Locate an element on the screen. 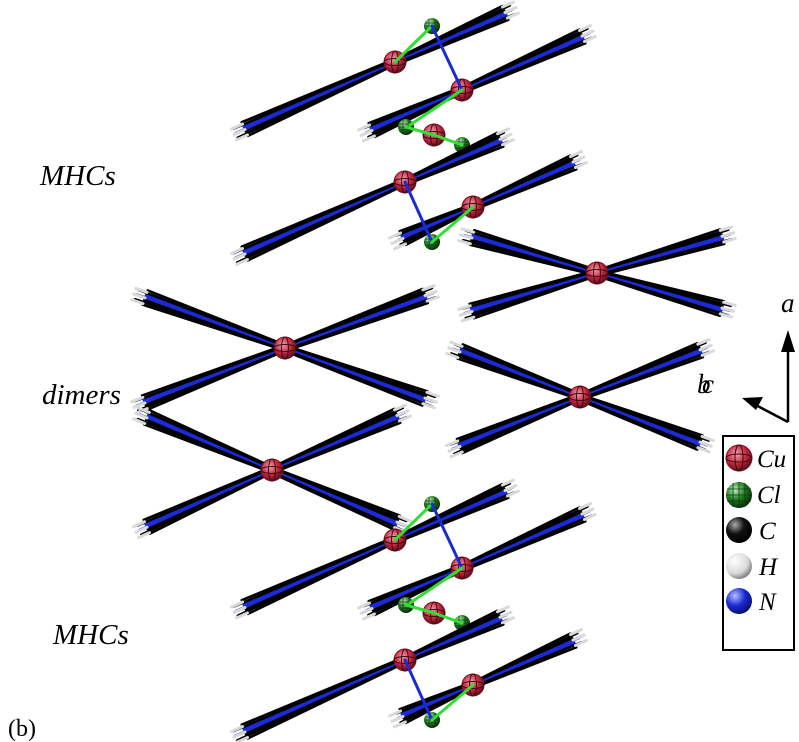  panel-label: (b) is located at coordinates (22, 729).